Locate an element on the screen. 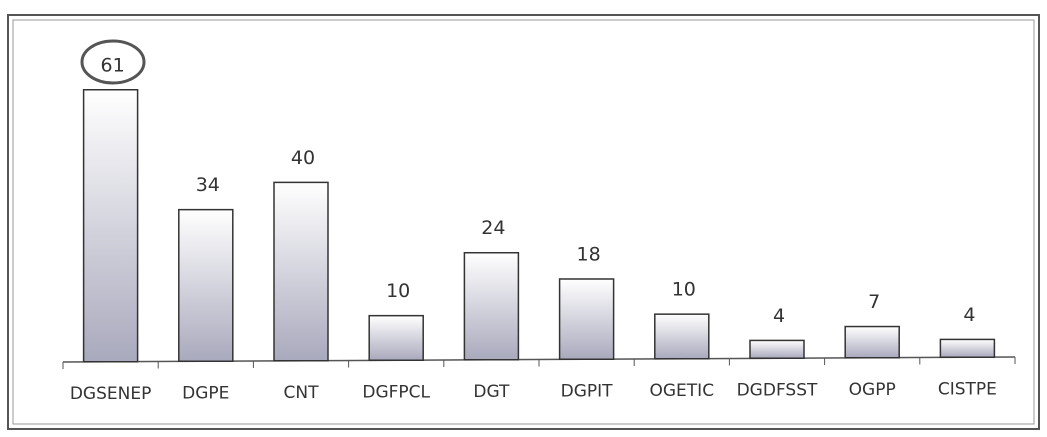 This screenshot has width=1047, height=437. value-label: 40 is located at coordinates (303, 158).